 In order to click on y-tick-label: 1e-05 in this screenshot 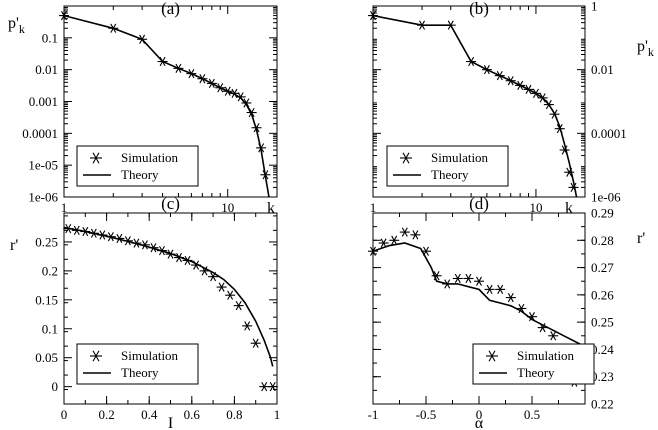, I will do `click(43, 165)`.